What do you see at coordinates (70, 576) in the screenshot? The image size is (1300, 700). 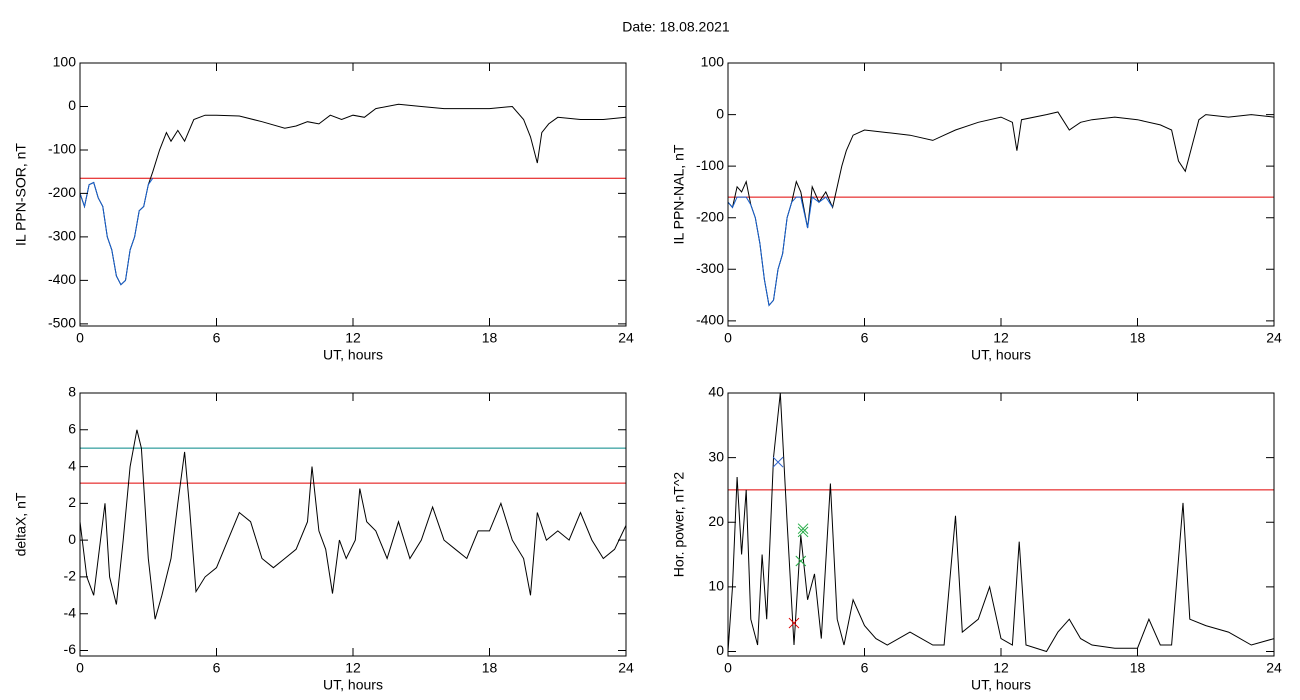 I see `y-tick-label: -2` at bounding box center [70, 576].